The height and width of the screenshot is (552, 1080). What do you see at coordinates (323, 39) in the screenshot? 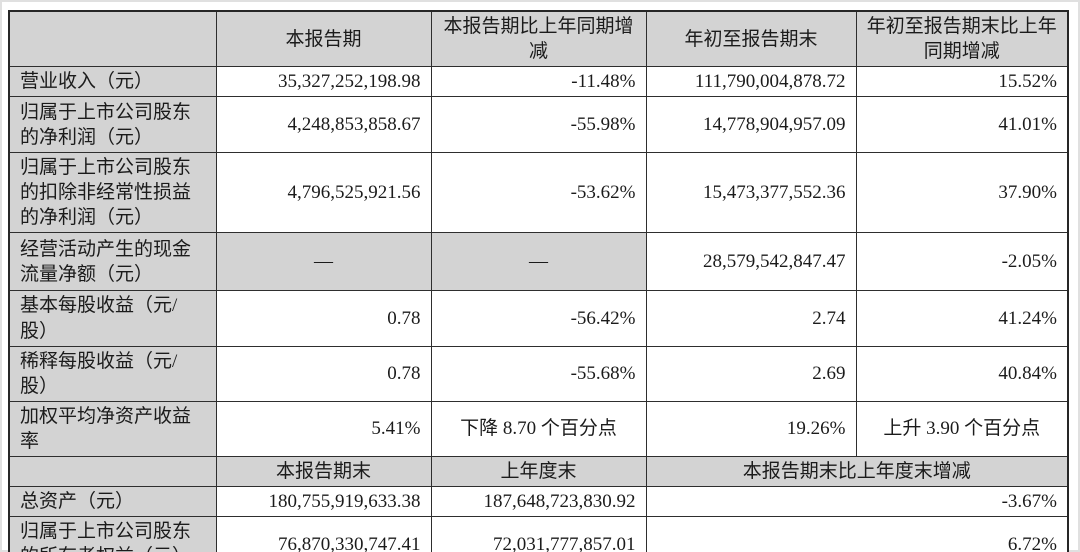
I see `header-current-period: 本报告期` at bounding box center [323, 39].